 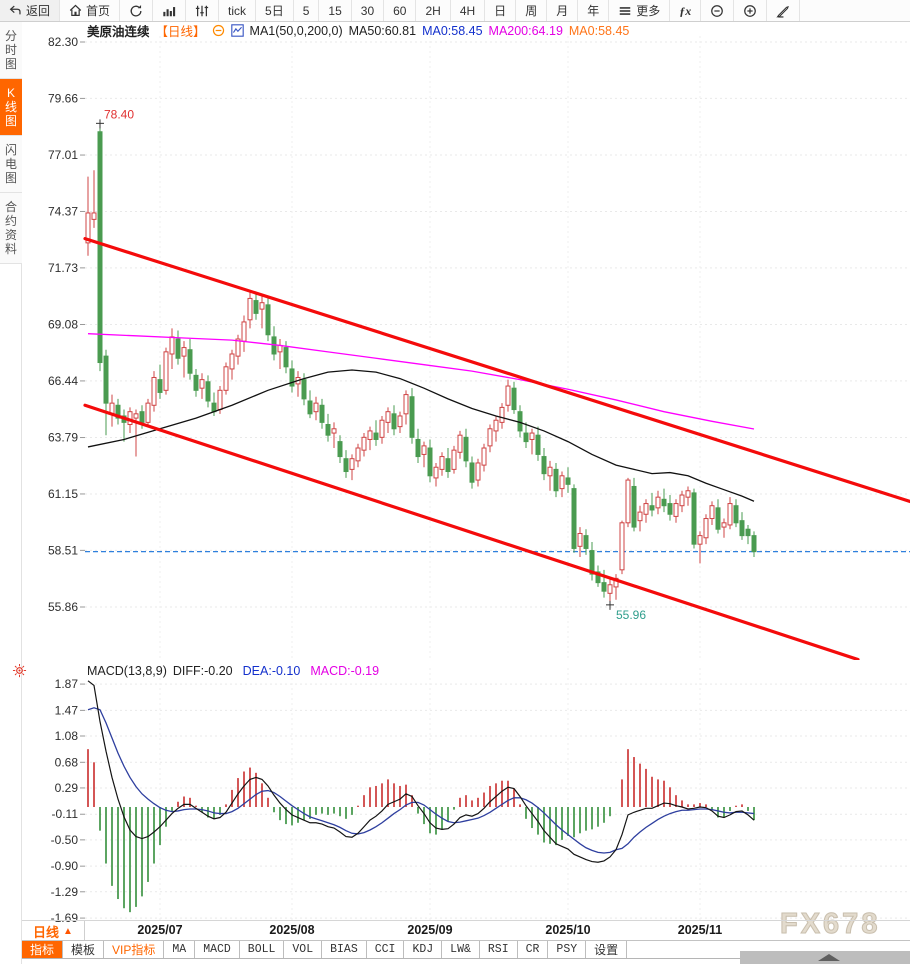 I want to click on toolbar-label: 日, so click(x=500, y=10).